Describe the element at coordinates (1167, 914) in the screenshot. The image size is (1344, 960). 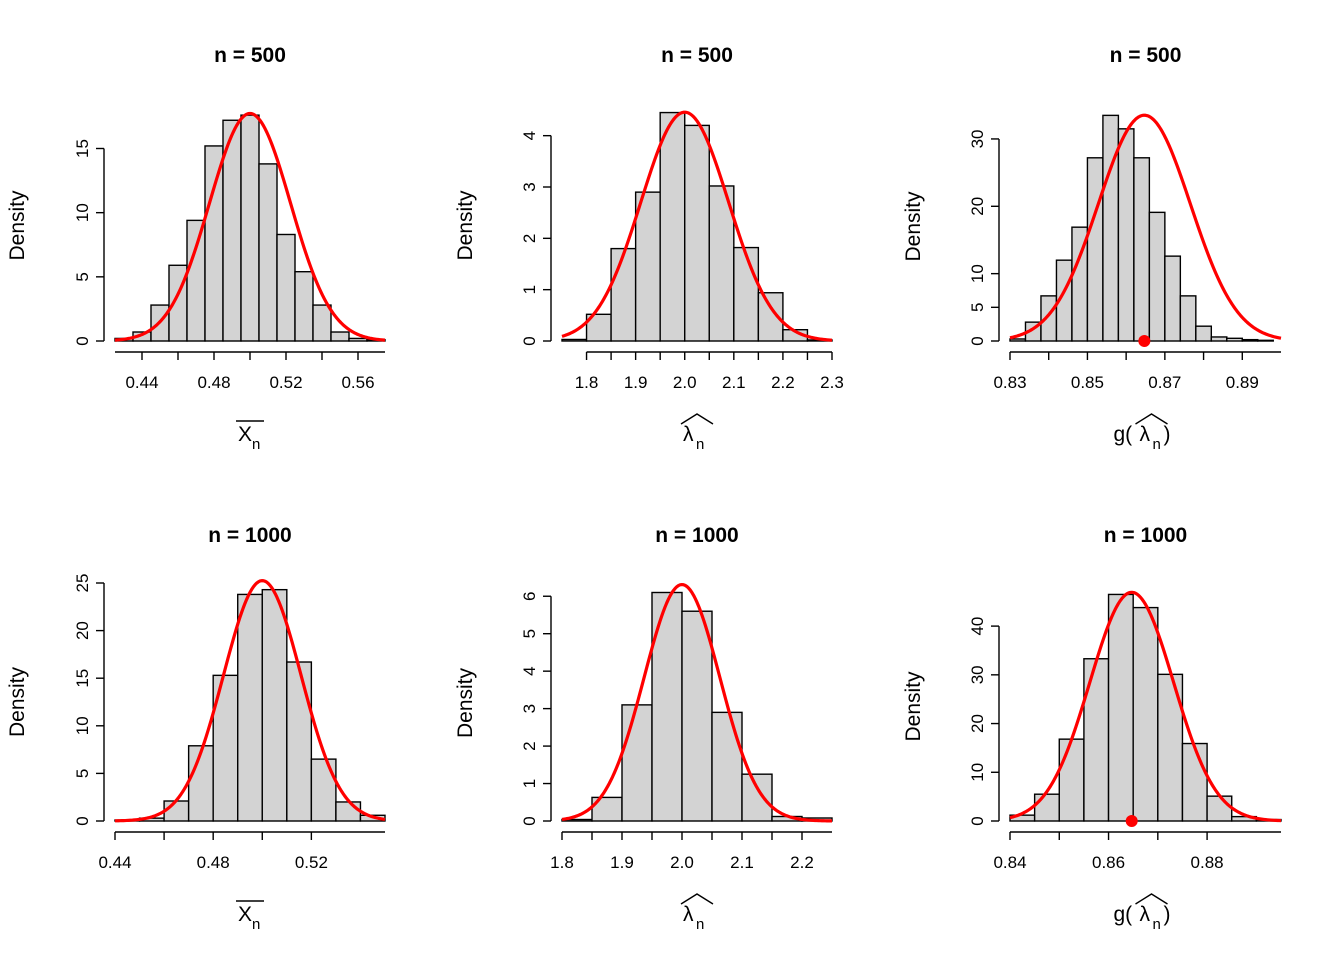
I see `x-label-paren: )` at that location.